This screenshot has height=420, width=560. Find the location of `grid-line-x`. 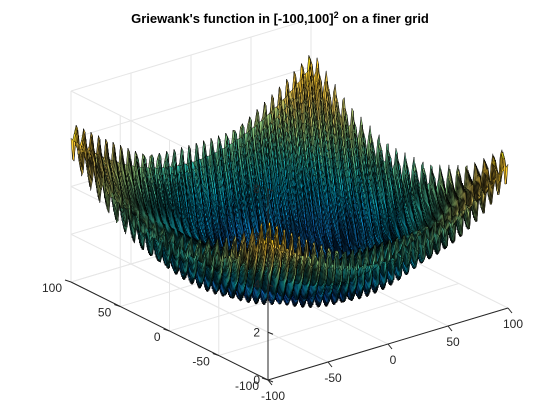

grid-line-x is located at coordinates (229, 313).